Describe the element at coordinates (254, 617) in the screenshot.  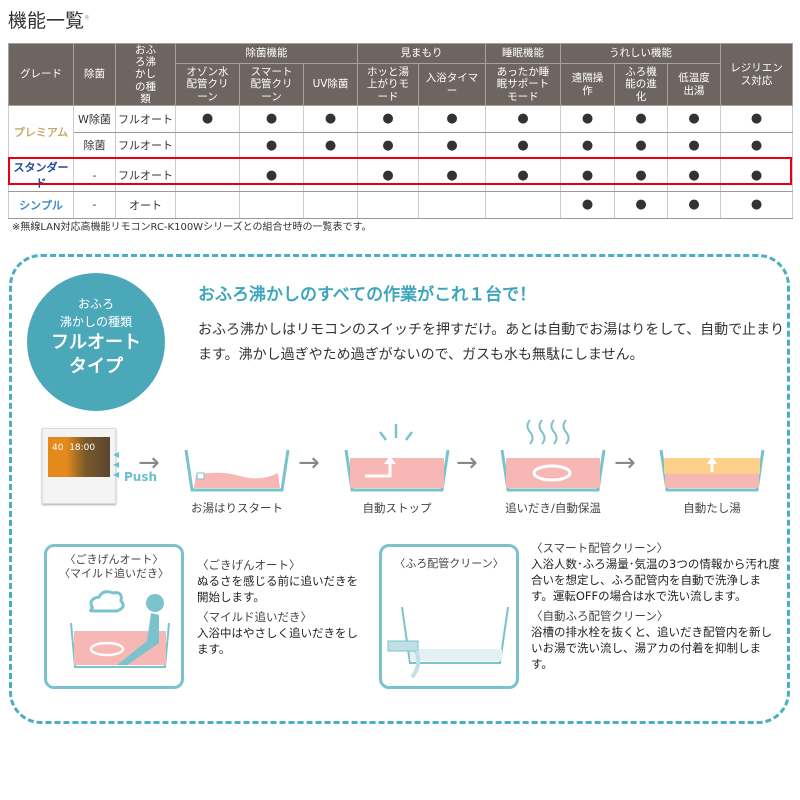
I see `desc-heading: 〈マイルド追いだき〉` at that location.